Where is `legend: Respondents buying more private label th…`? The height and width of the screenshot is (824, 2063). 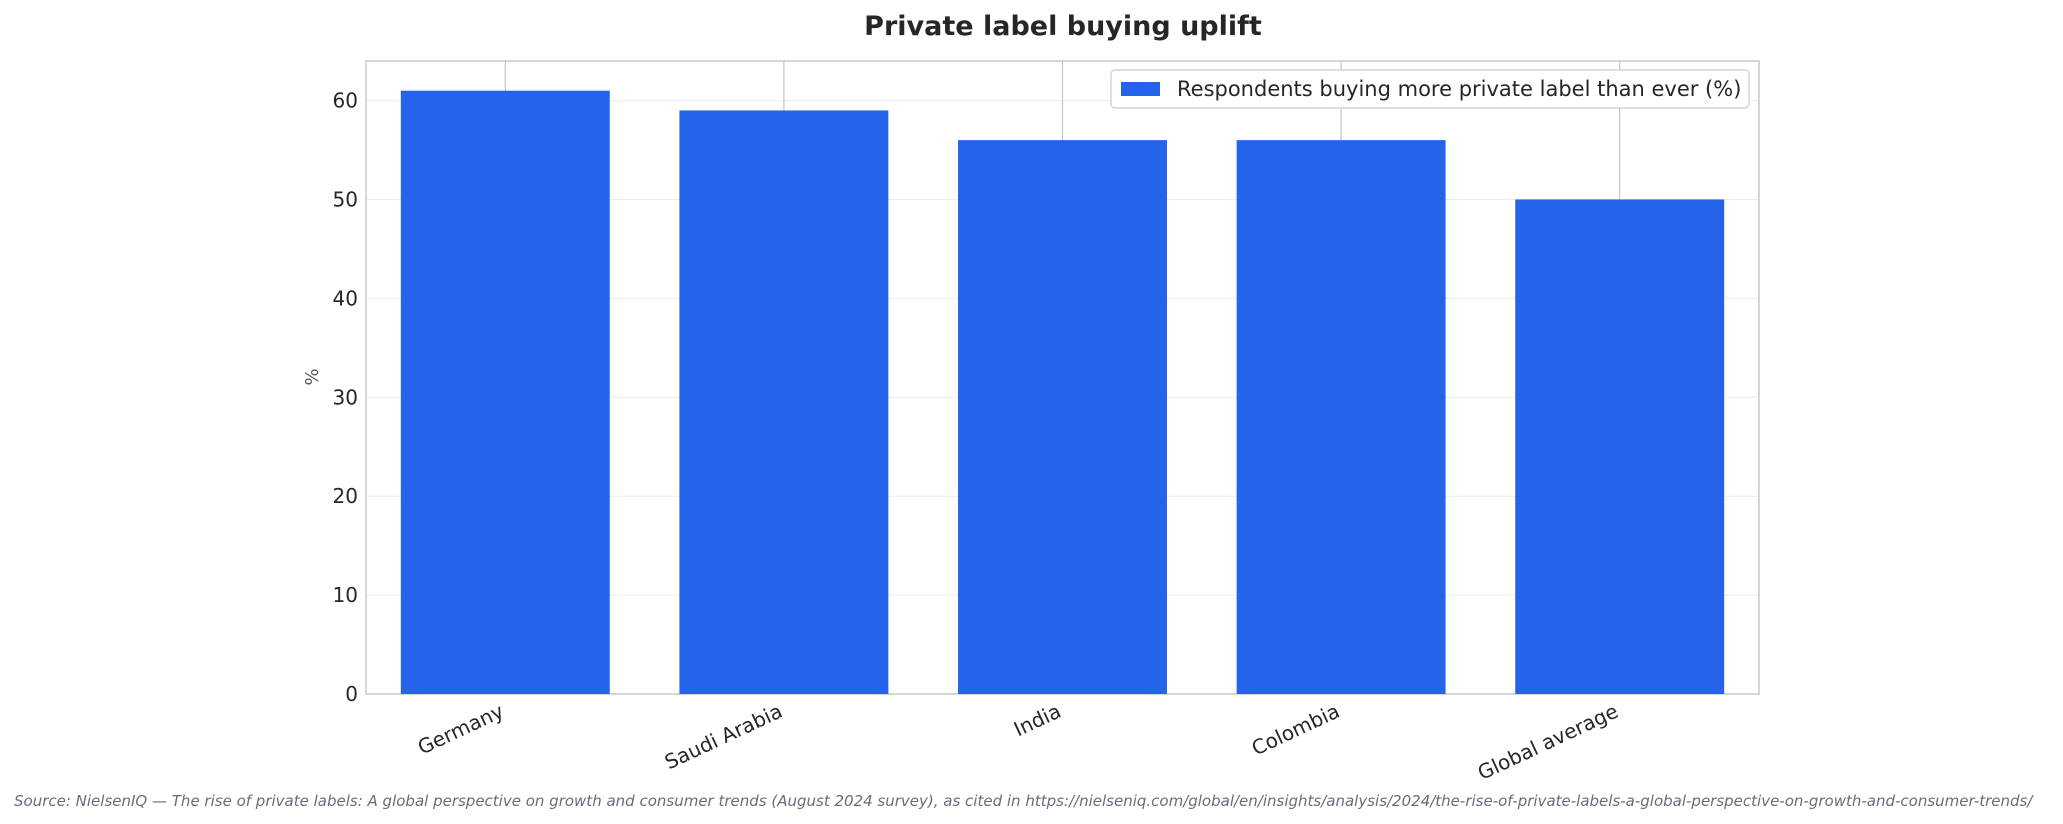 legend: Respondents buying more private label th… is located at coordinates (1430, 89).